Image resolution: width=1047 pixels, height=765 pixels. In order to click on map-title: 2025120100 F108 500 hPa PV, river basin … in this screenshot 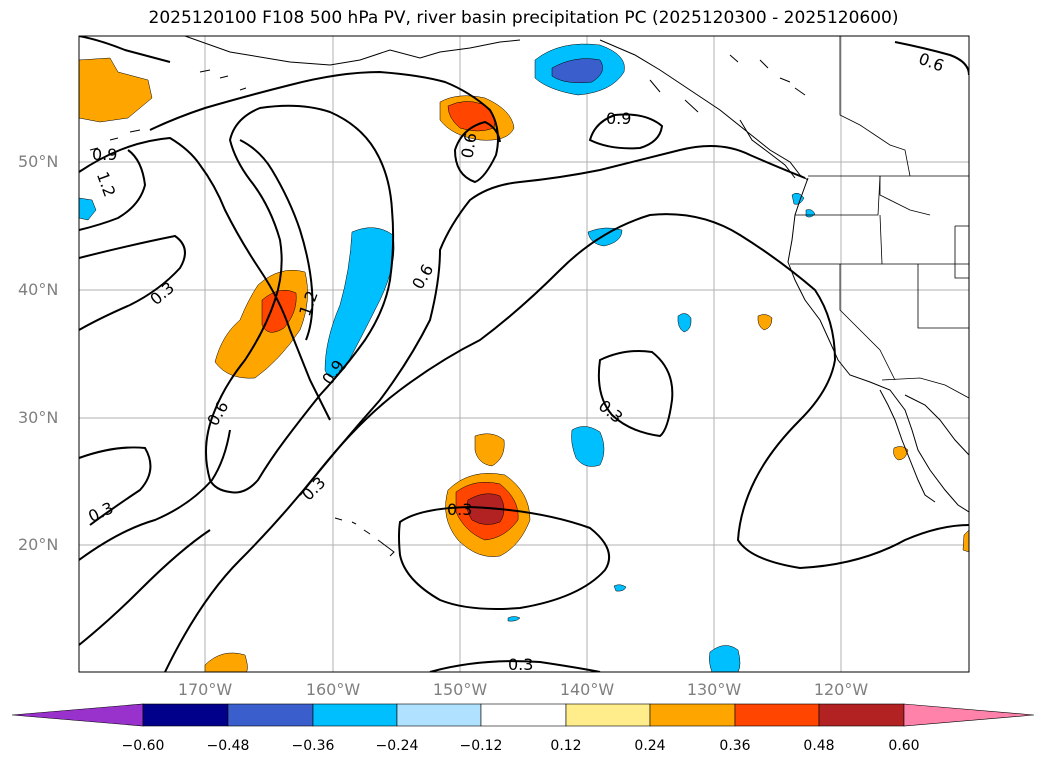, I will do `click(523, 18)`.